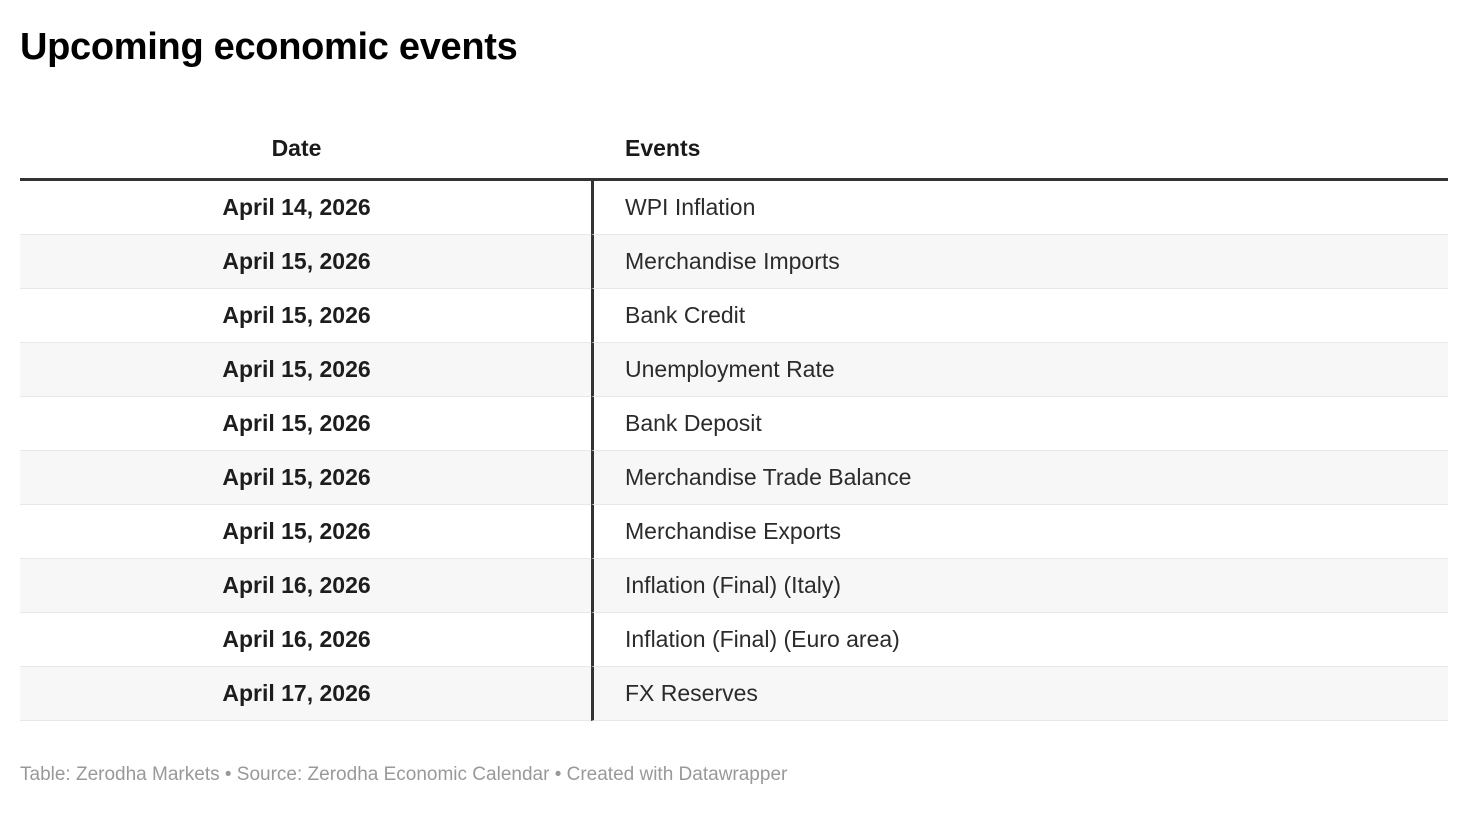 This screenshot has height=830, width=1468. What do you see at coordinates (305, 208) in the screenshot?
I see `date-cell: April 14, 2026` at bounding box center [305, 208].